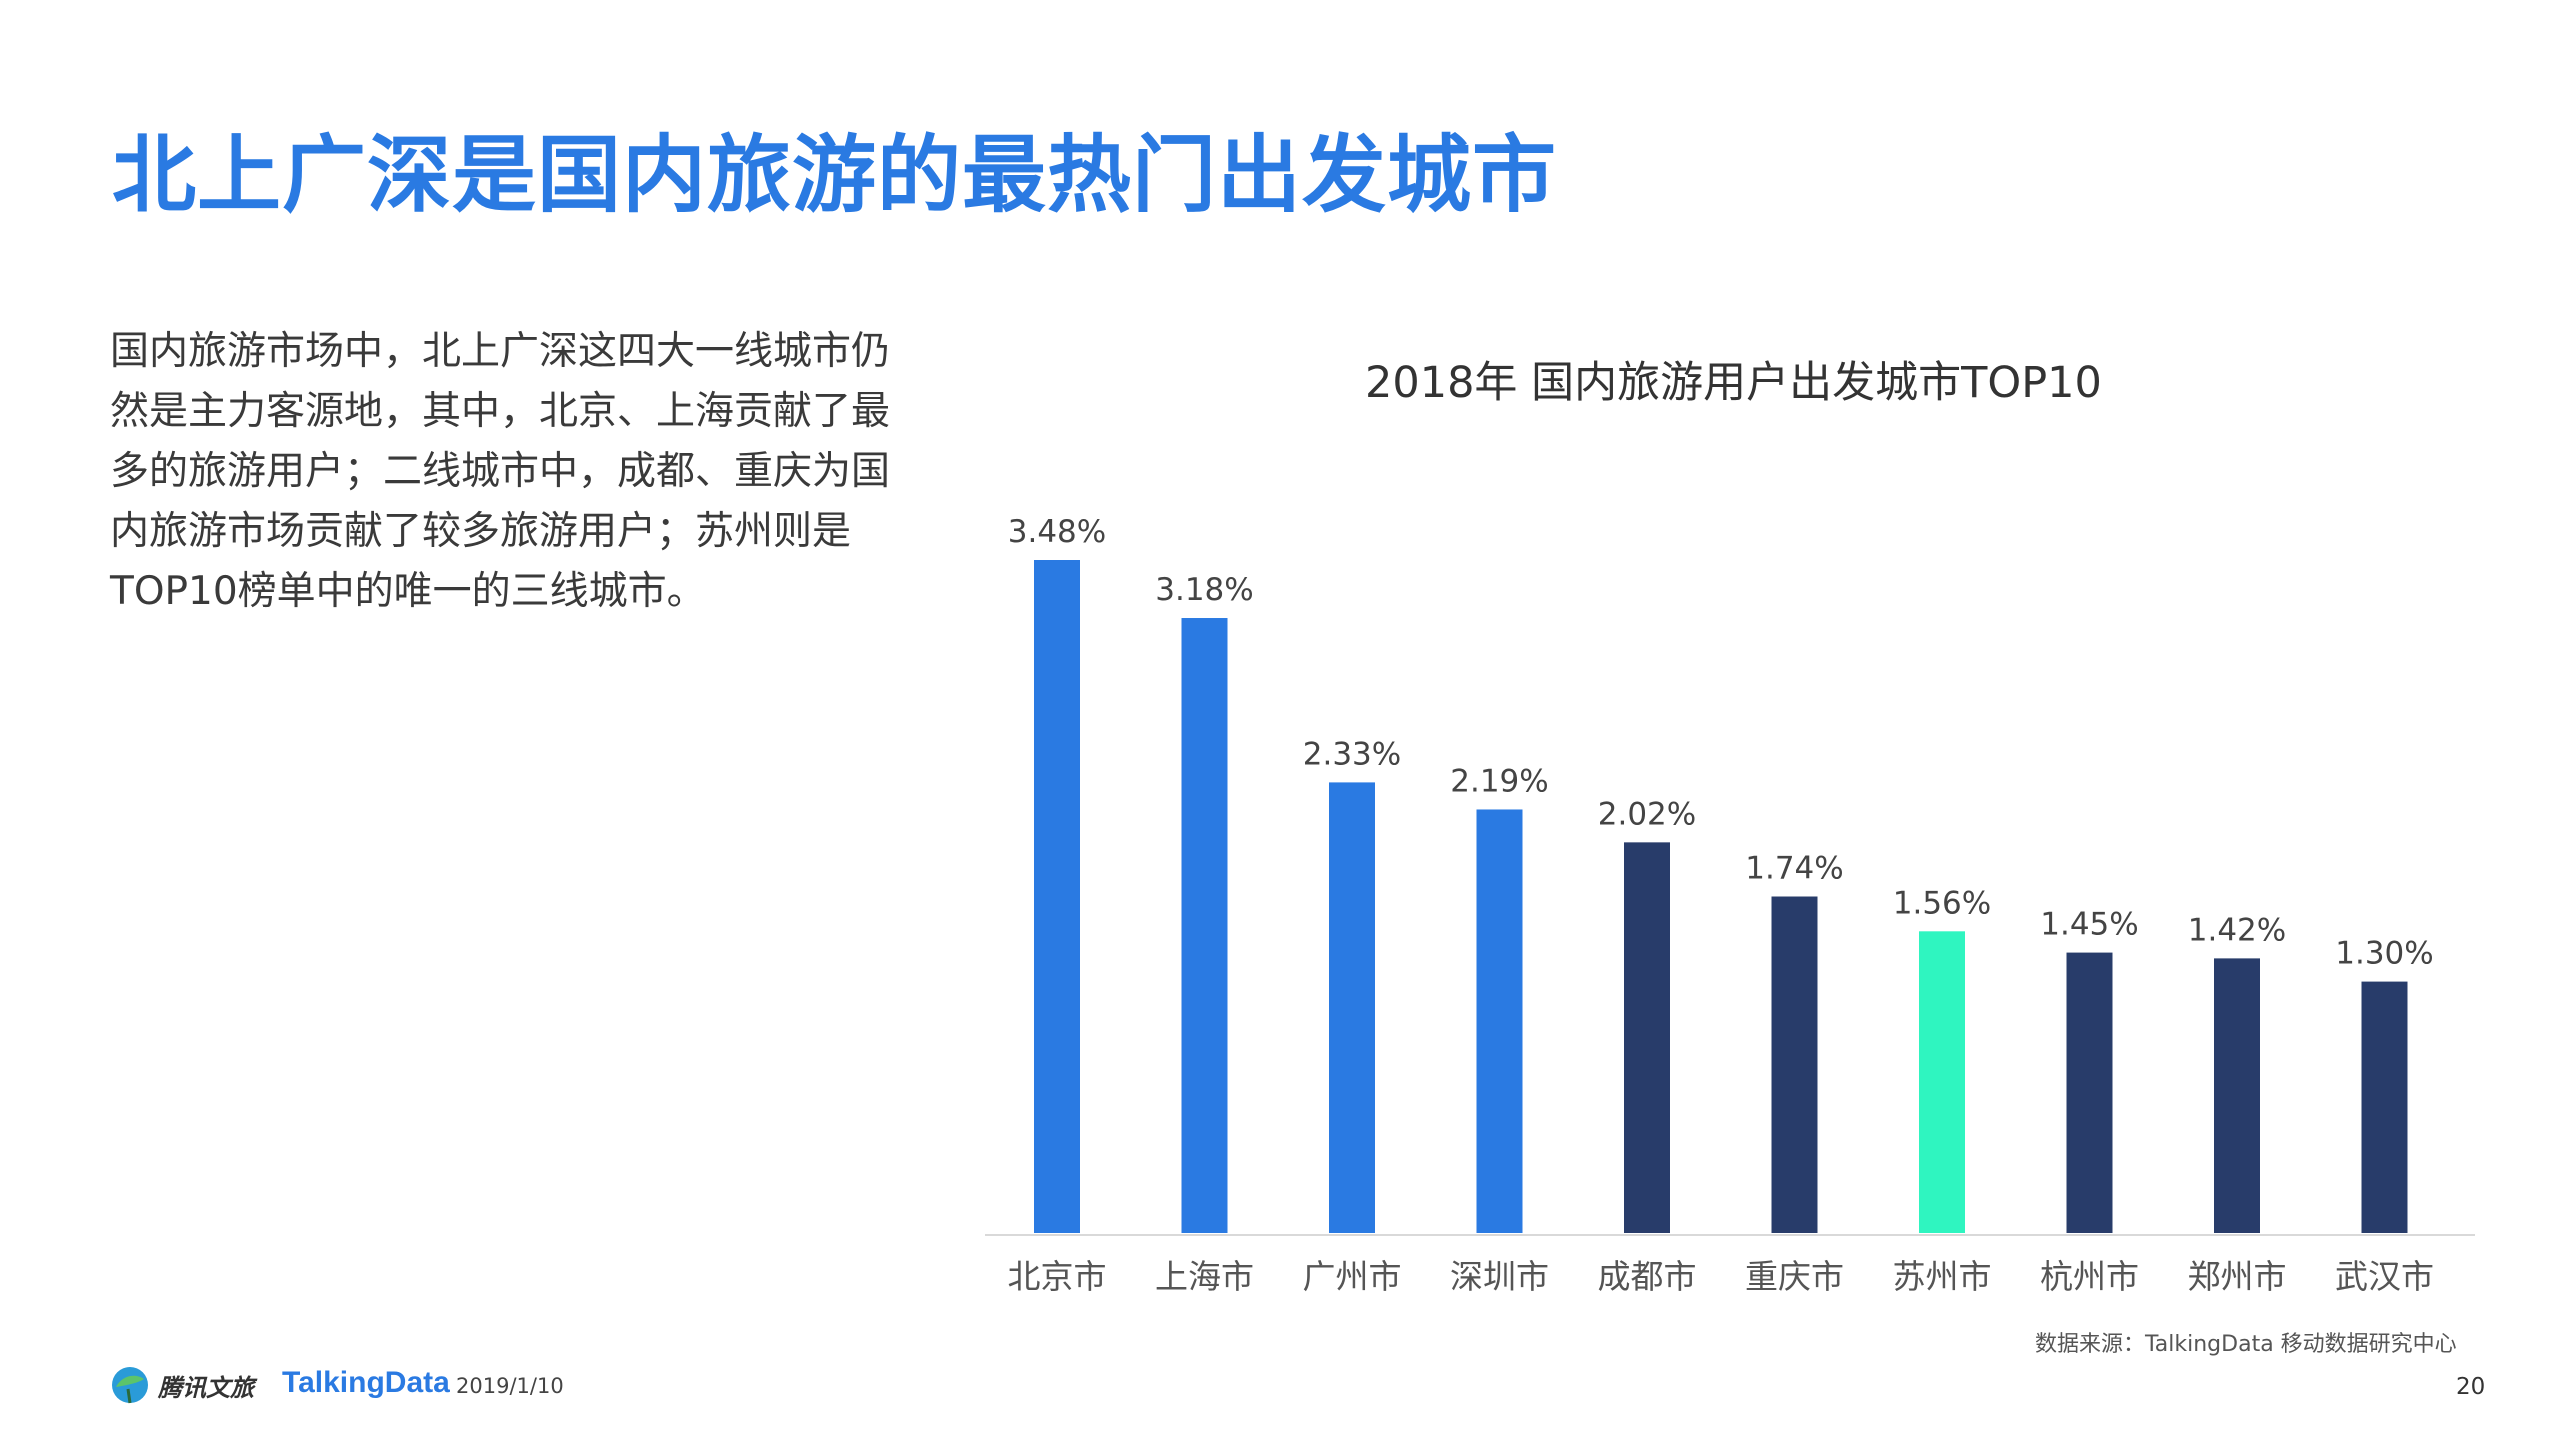 The height and width of the screenshot is (1440, 2560). I want to click on category-label: 北京市, so click(1057, 1276).